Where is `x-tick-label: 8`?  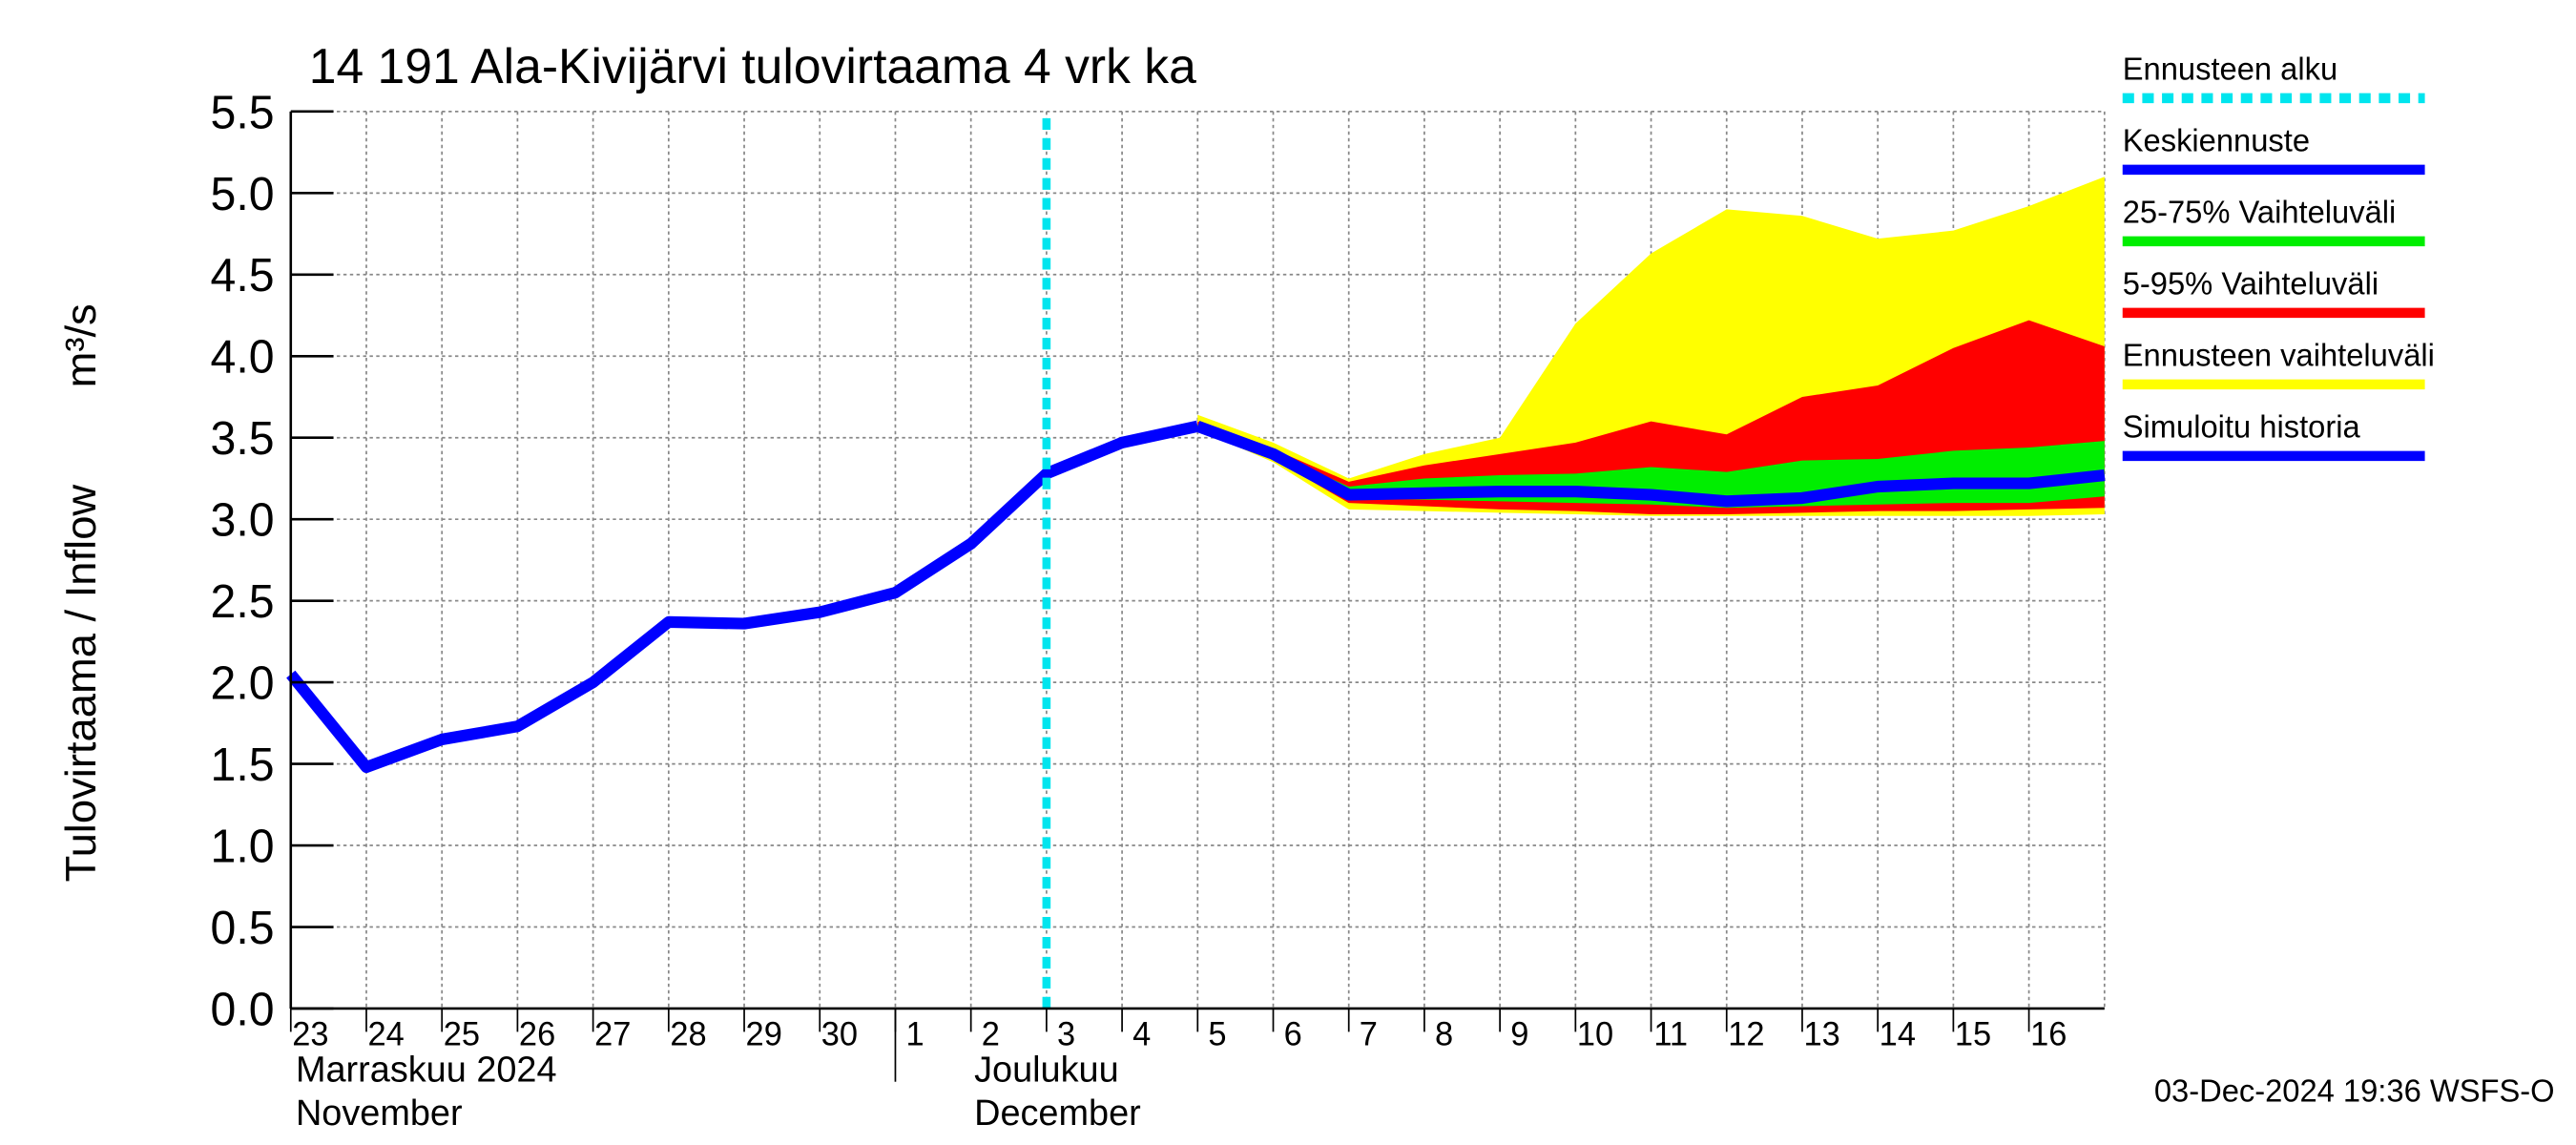
x-tick-label: 8 is located at coordinates (1444, 1034).